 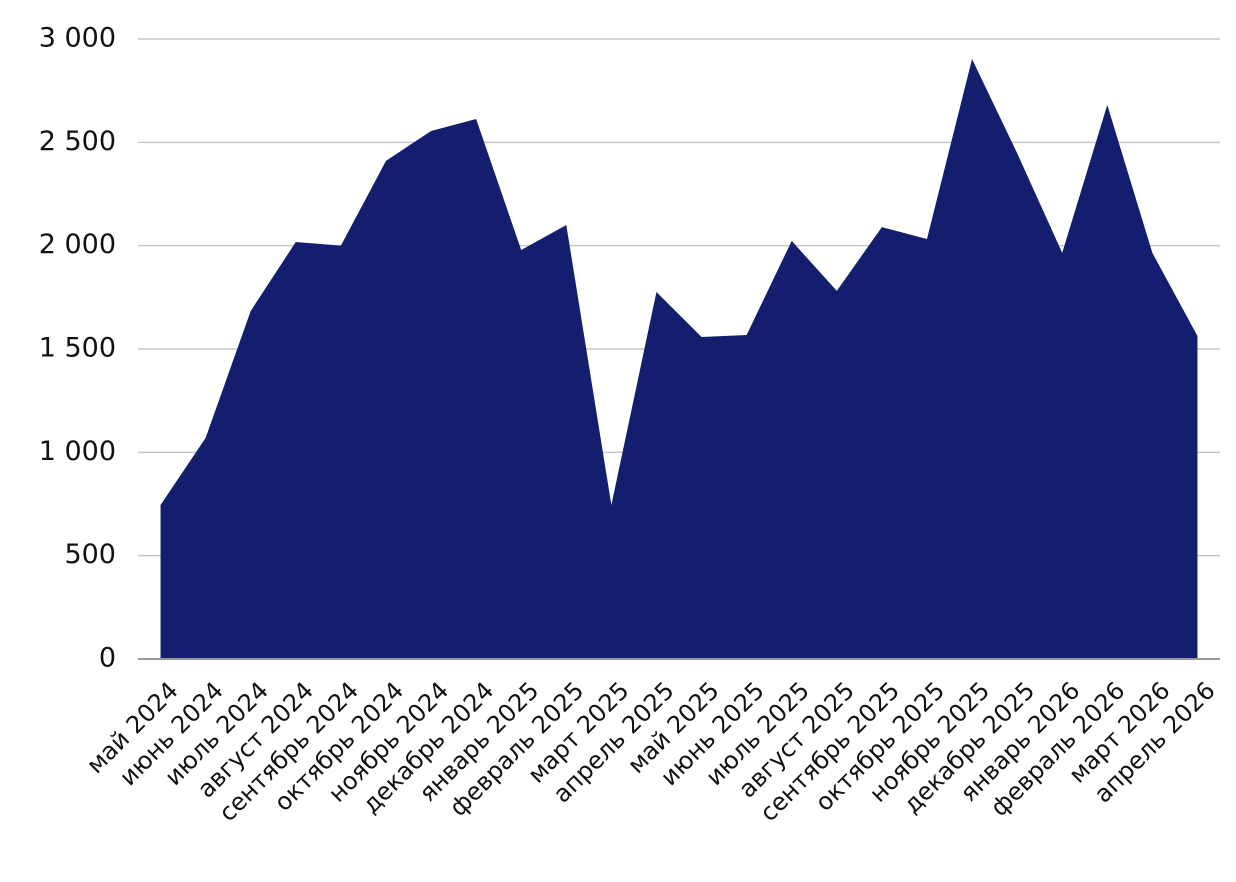 What do you see at coordinates (107, 658) in the screenshot?
I see `y-tick-label: 0` at bounding box center [107, 658].